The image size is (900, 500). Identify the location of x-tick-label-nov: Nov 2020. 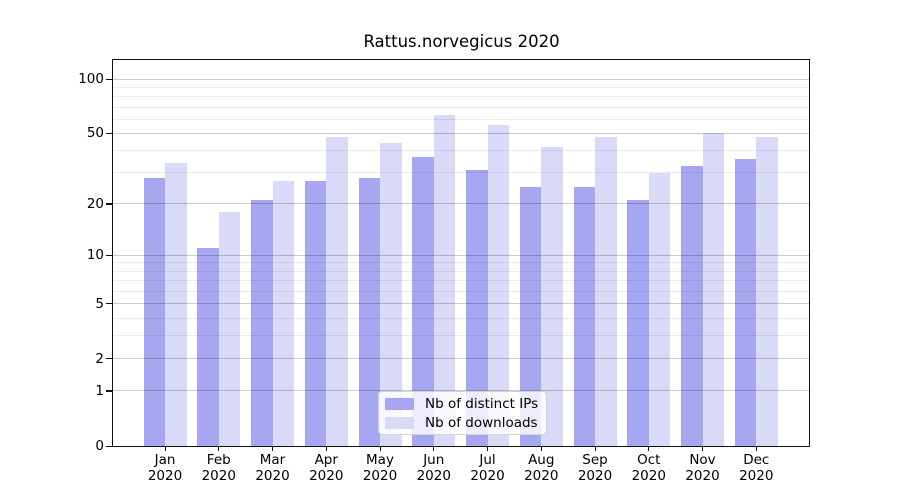
(702, 468).